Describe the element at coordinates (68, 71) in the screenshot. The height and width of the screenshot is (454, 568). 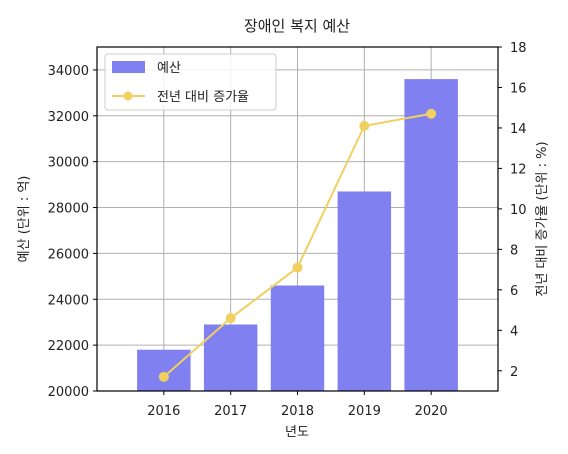
I see `left-tick-label: 34000` at that location.